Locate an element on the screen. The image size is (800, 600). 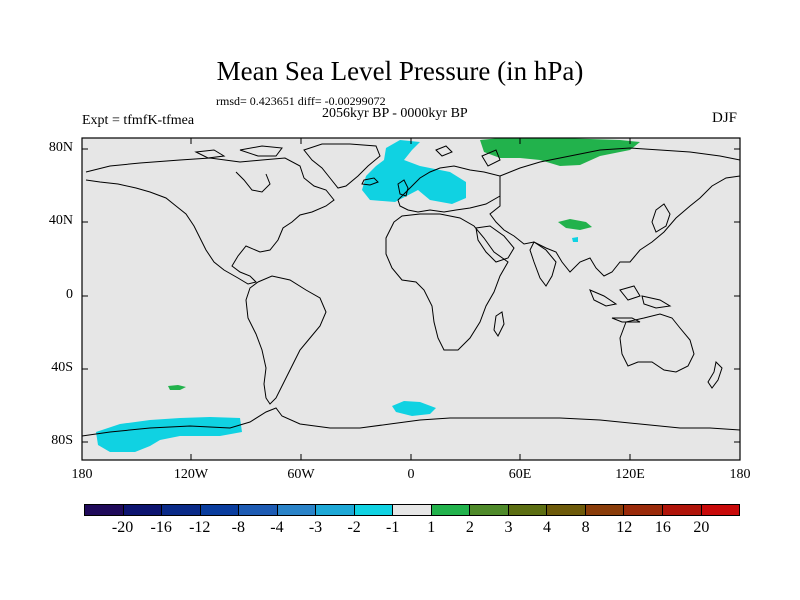
lat-label-40n: 40N is located at coordinates (60, 220).